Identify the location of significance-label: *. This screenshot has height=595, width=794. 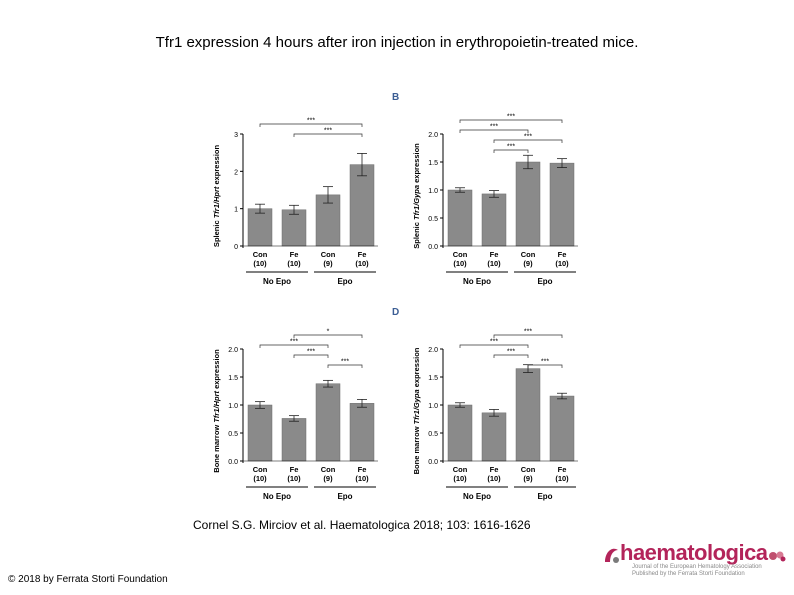
(328, 332).